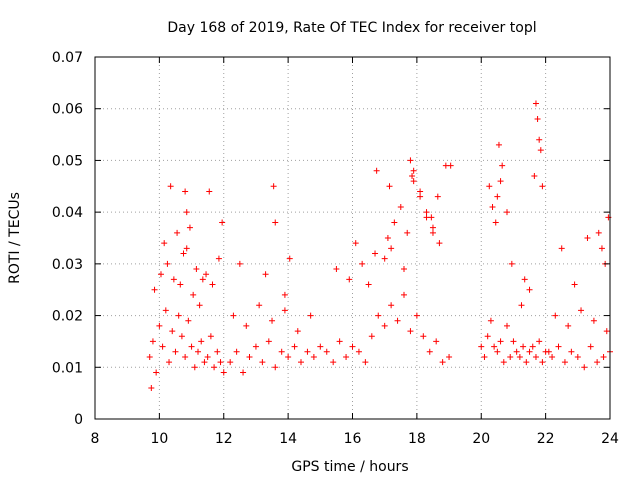  Describe the element at coordinates (288, 439) in the screenshot. I see `x-tick-label: 14` at that location.